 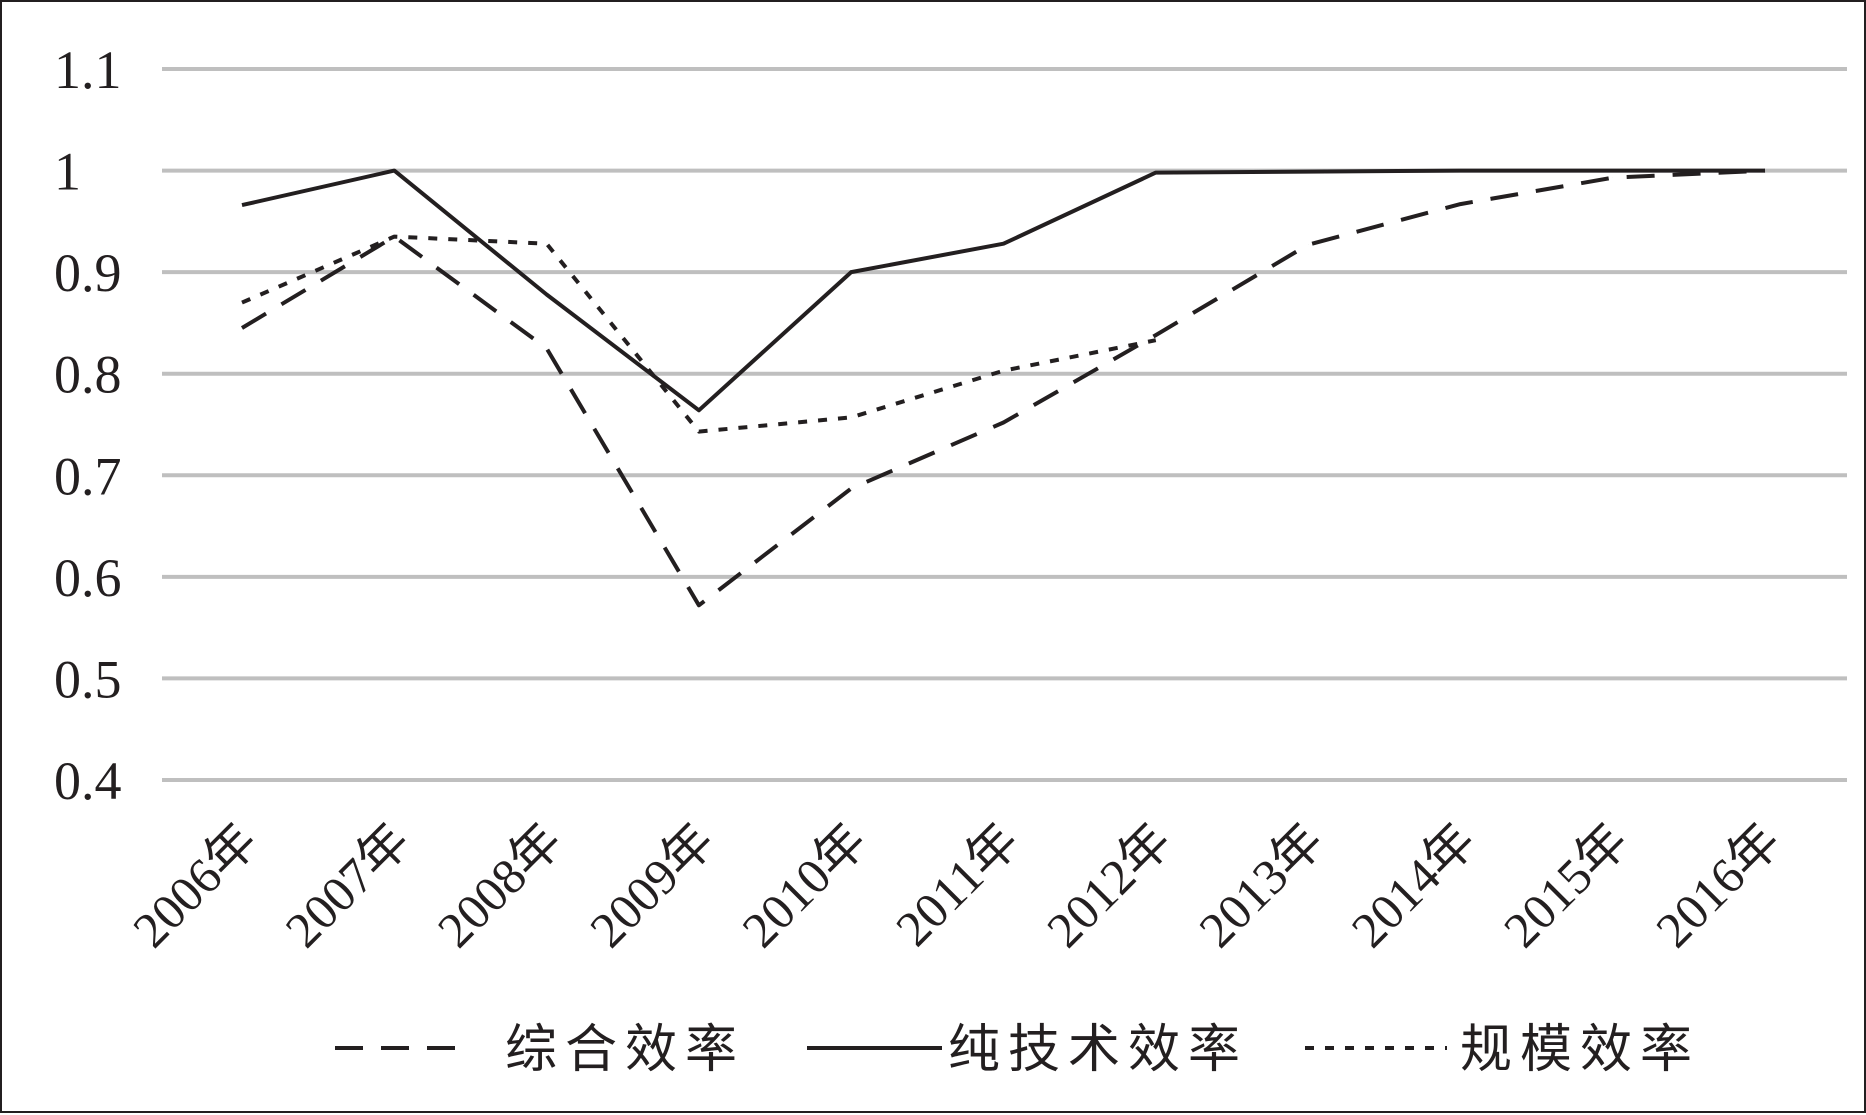 I want to click on y-axis-ticks: 1.1 1 0.9 0.8 0.7 0.6 0.5 0.4, so click(x=88, y=425).